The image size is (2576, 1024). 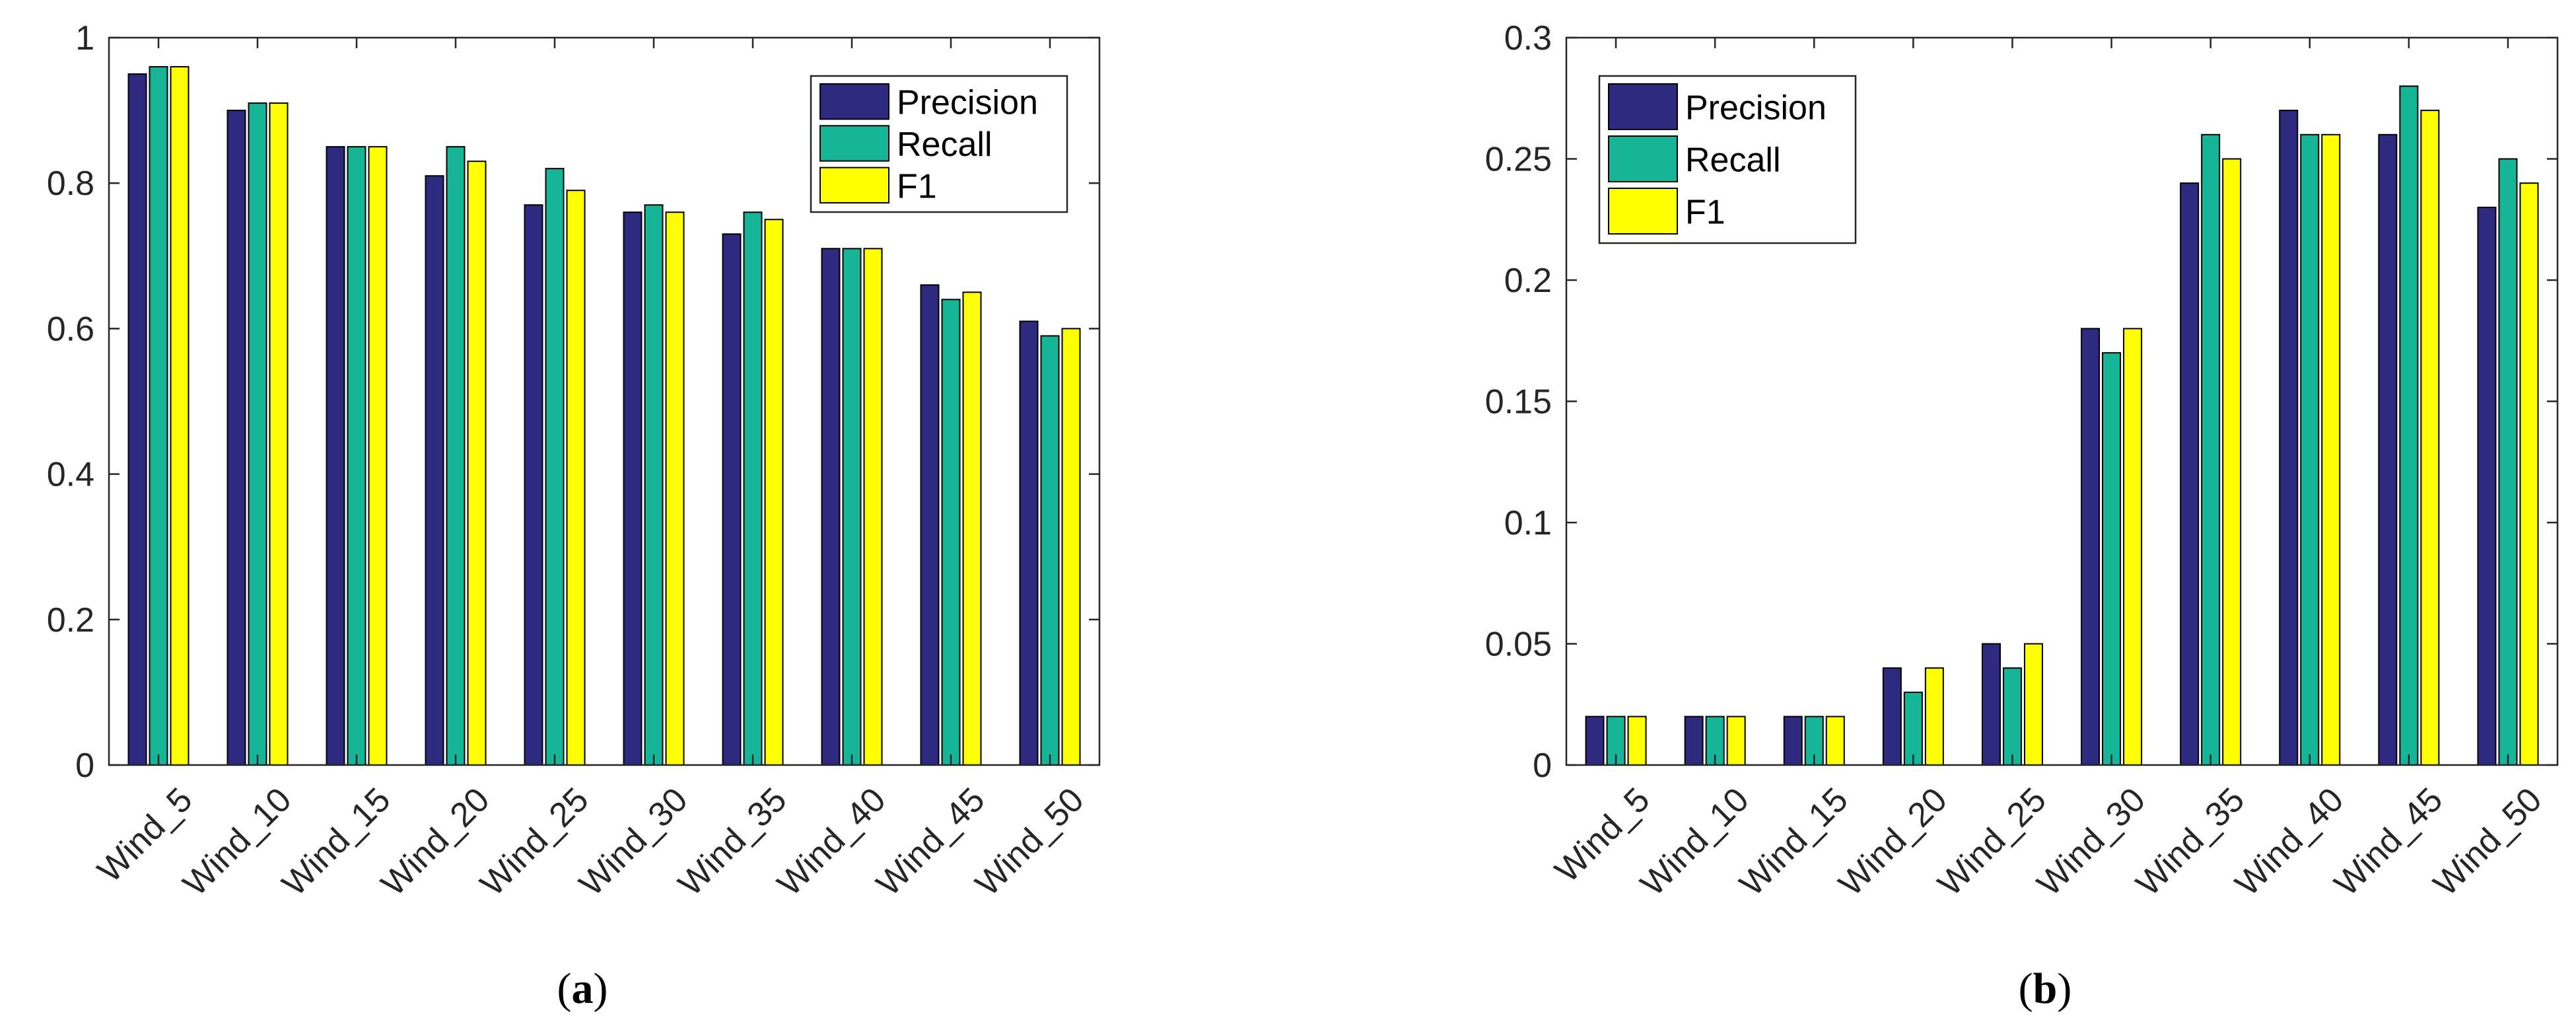 What do you see at coordinates (601, 989) in the screenshot?
I see `caption-a-close: )` at bounding box center [601, 989].